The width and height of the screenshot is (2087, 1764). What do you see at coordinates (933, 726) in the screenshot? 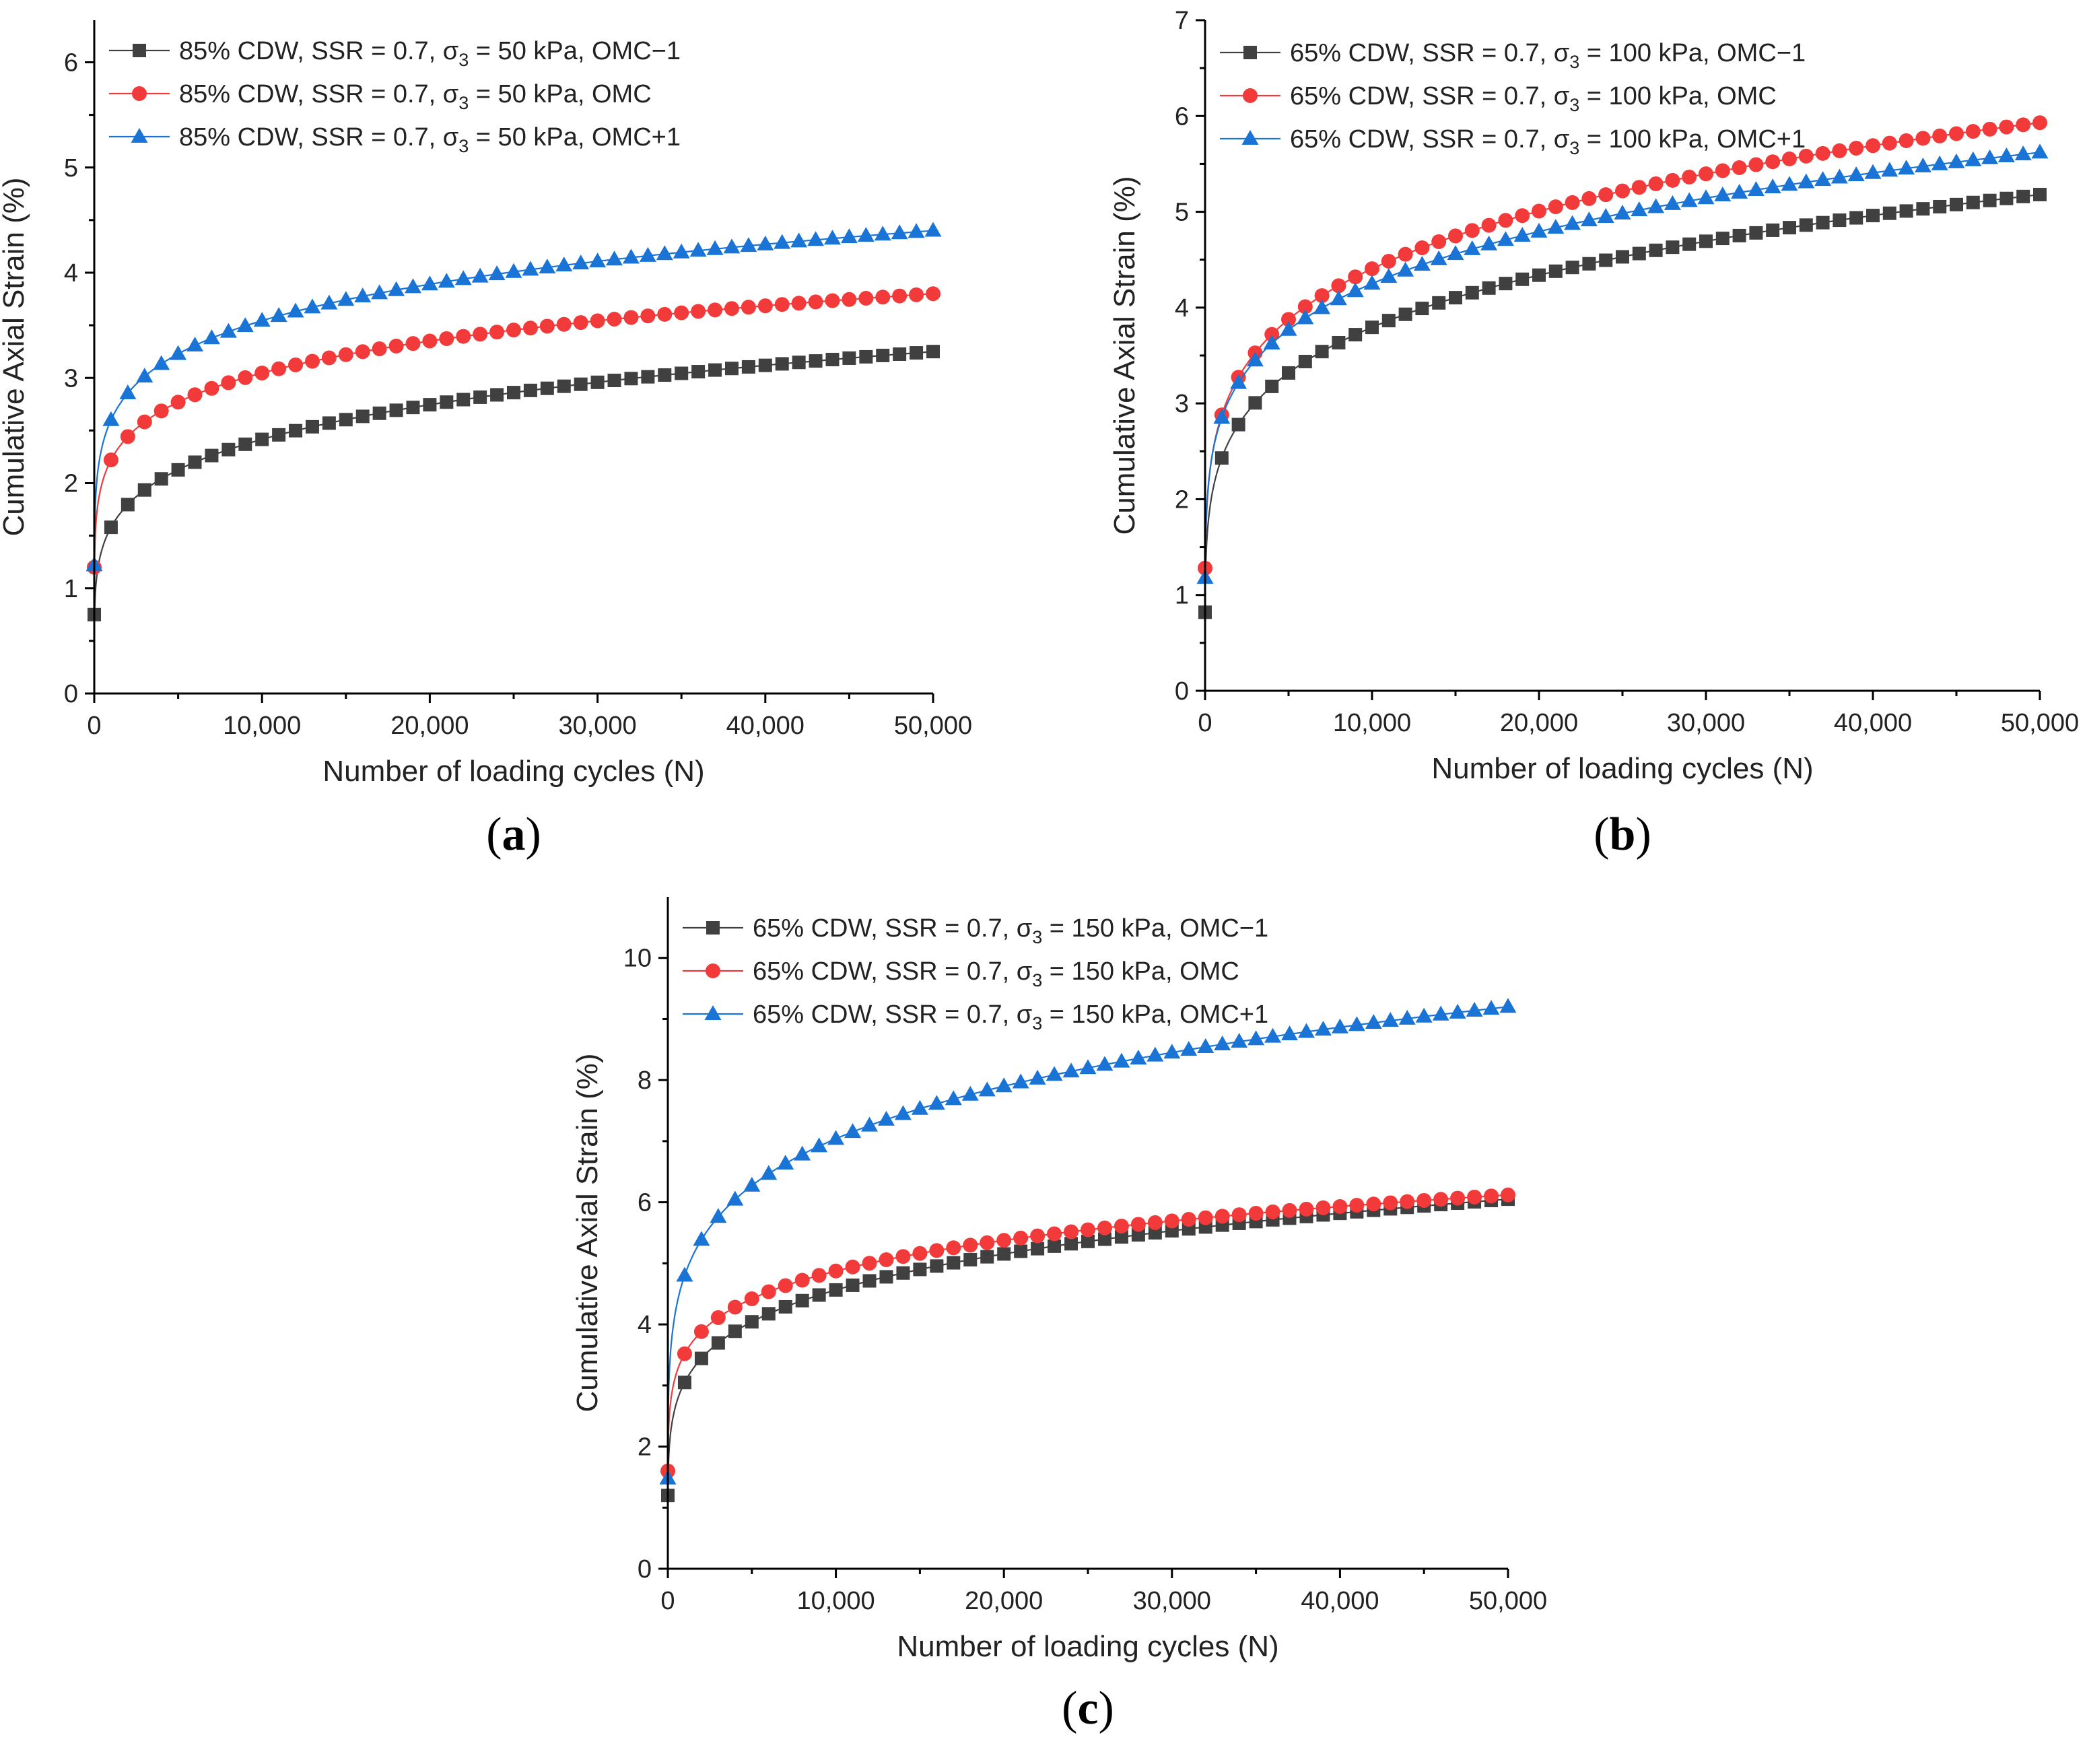
I see `x-tick-label: 50,000` at bounding box center [933, 726].